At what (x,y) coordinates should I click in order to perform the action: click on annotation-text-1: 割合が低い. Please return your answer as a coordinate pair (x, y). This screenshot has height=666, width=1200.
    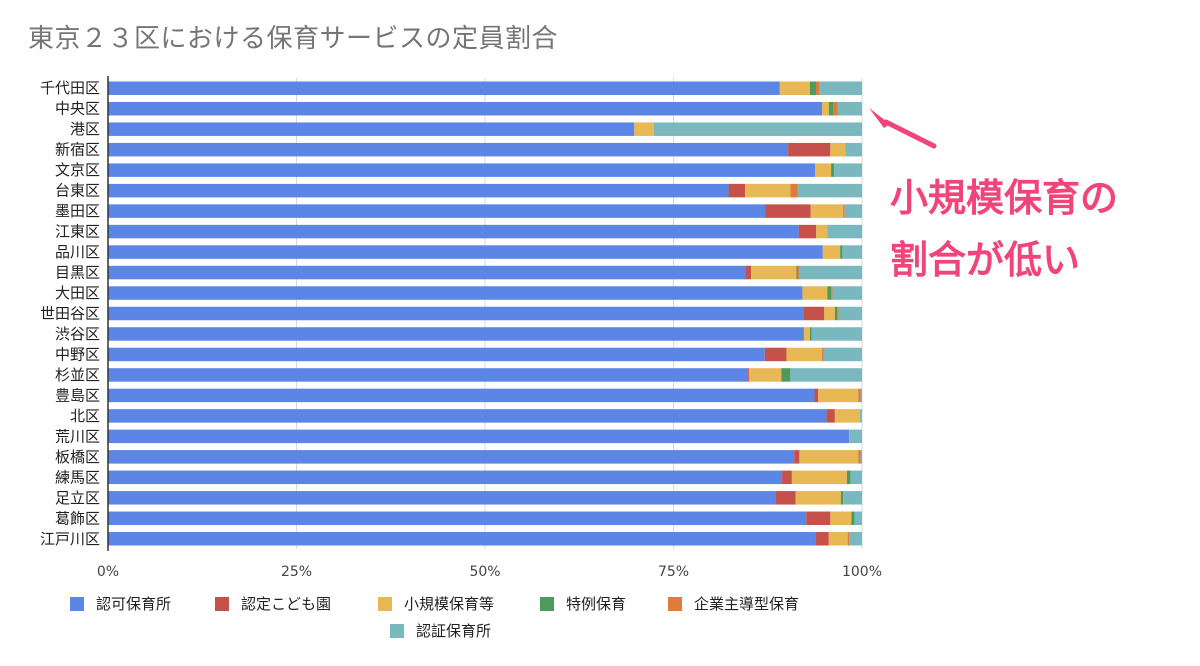
    Looking at the image, I should click on (985, 260).